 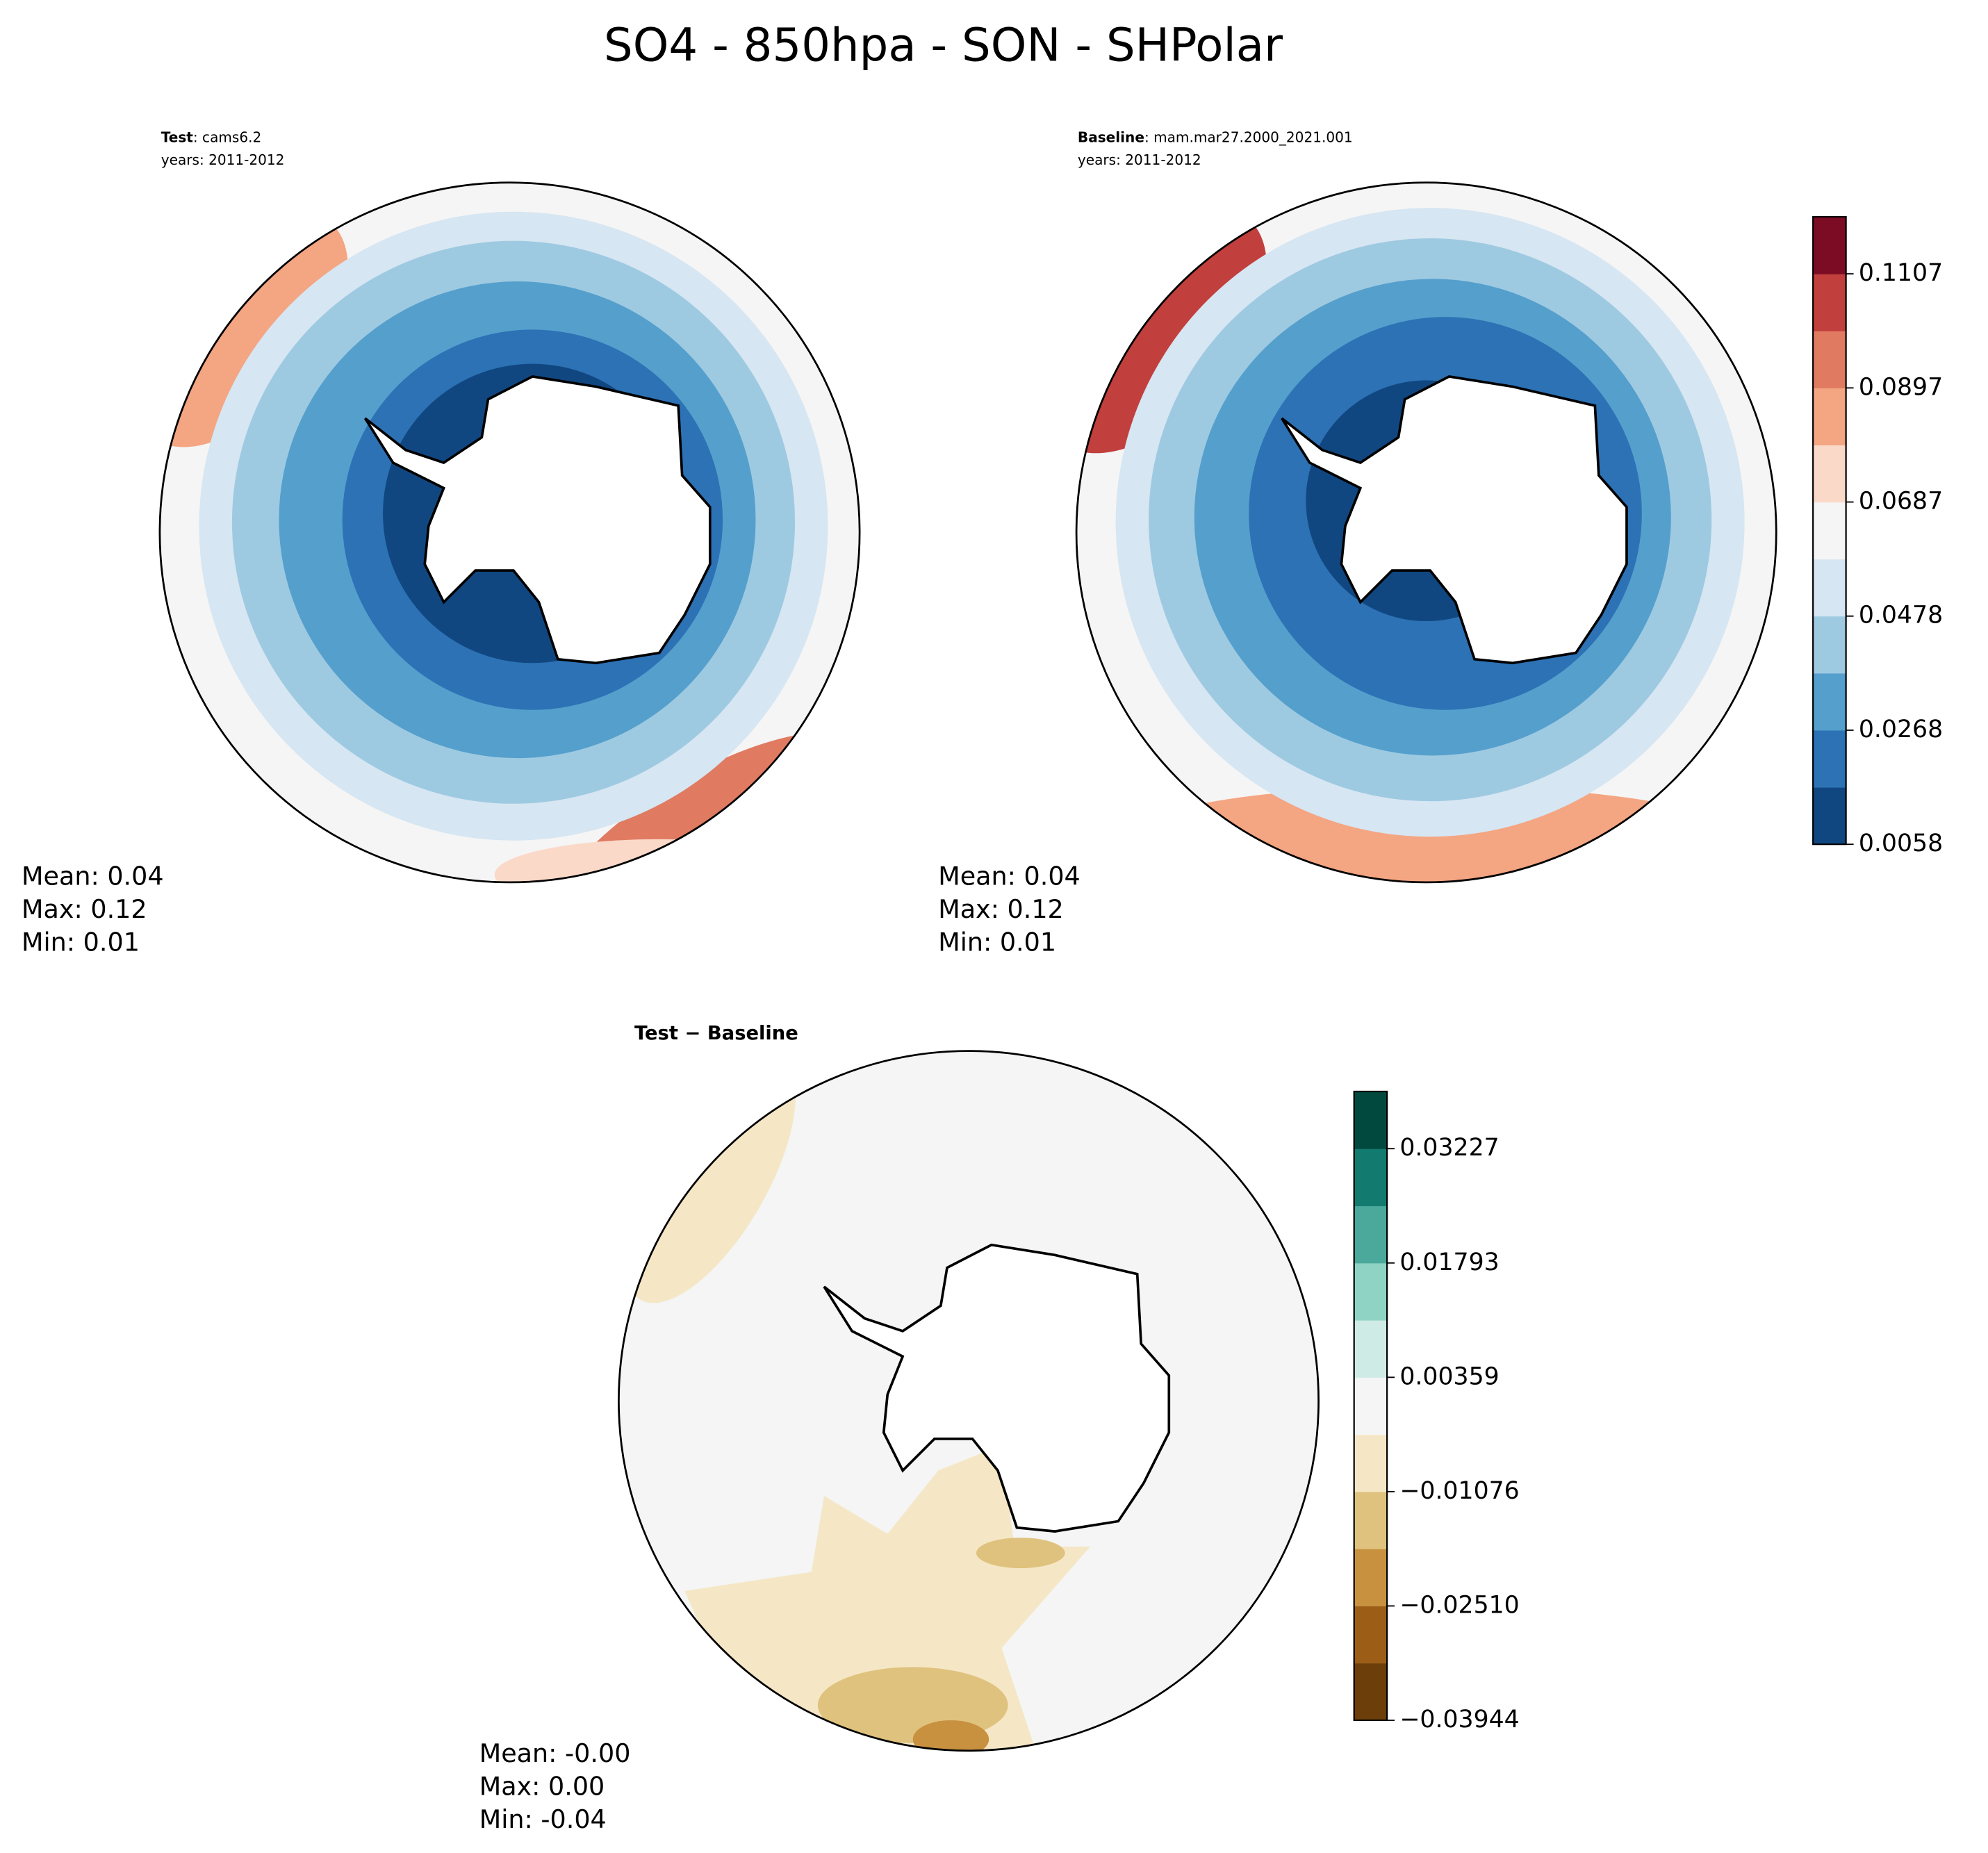 What do you see at coordinates (1901, 273) in the screenshot?
I see `colorbar-tick-label: 0.1107` at bounding box center [1901, 273].